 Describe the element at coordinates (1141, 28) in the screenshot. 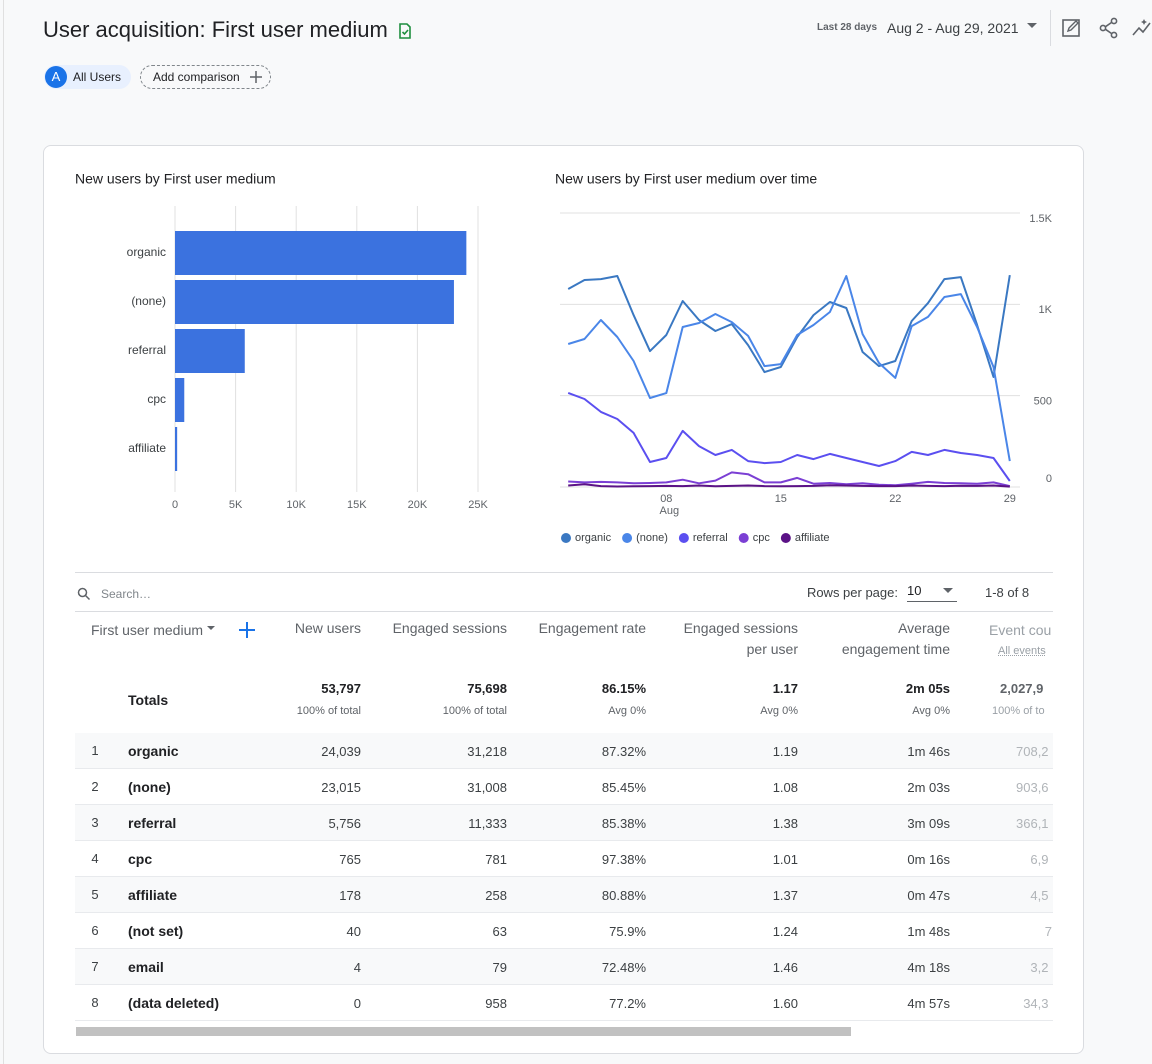

I see `insights-icon` at that location.